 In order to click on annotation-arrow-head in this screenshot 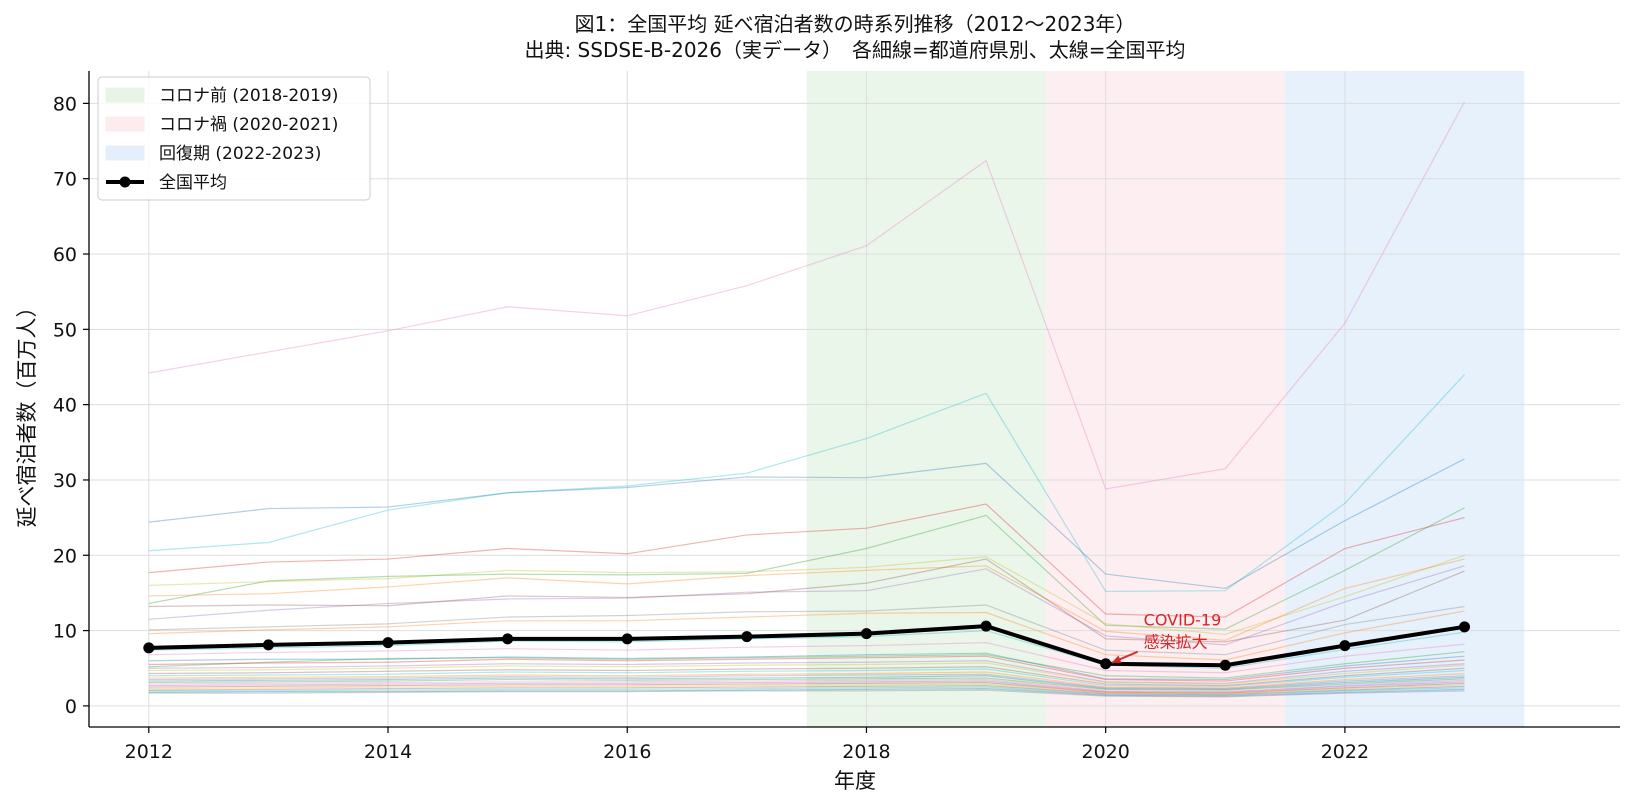, I will do `click(1116, 659)`.